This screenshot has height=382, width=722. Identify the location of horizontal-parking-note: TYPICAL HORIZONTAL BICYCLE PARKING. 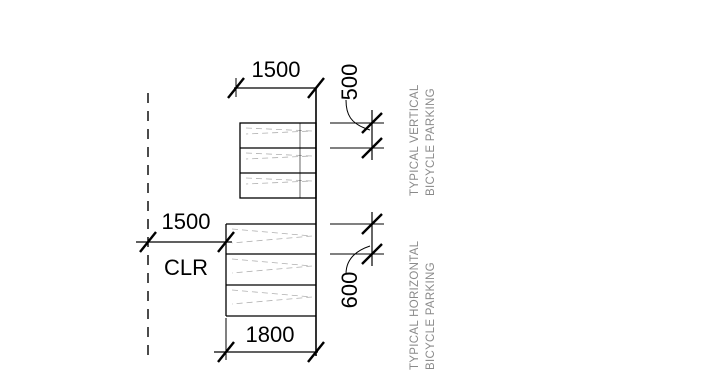
(423, 305).